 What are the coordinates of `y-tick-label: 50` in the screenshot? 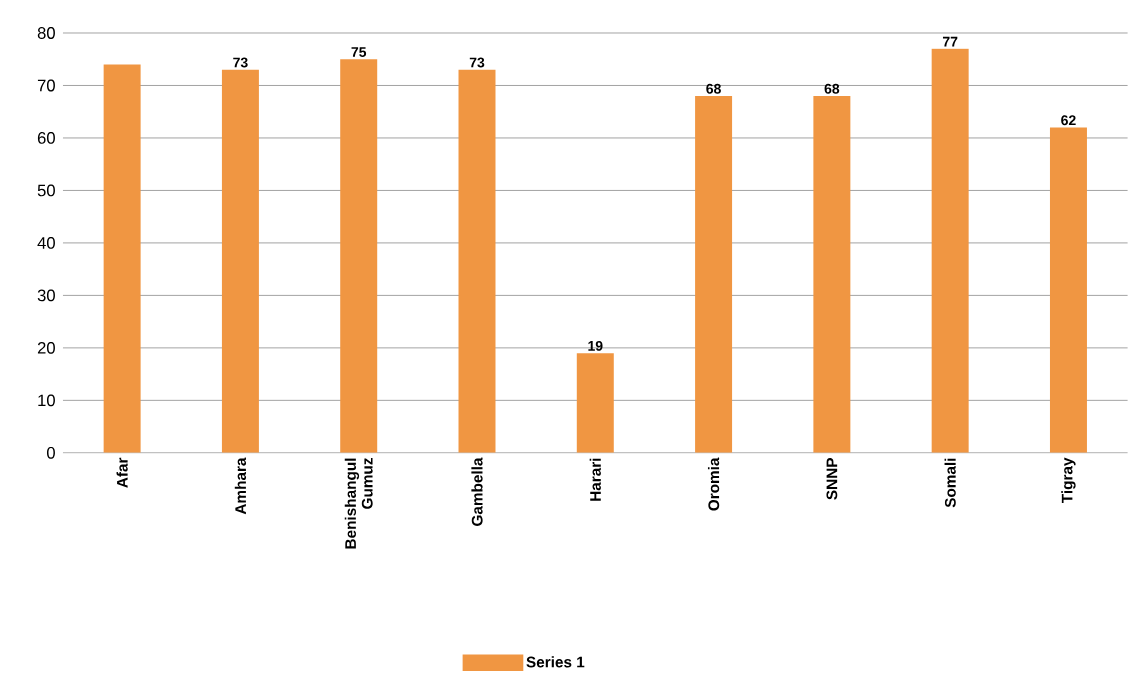 It's located at (46, 190).